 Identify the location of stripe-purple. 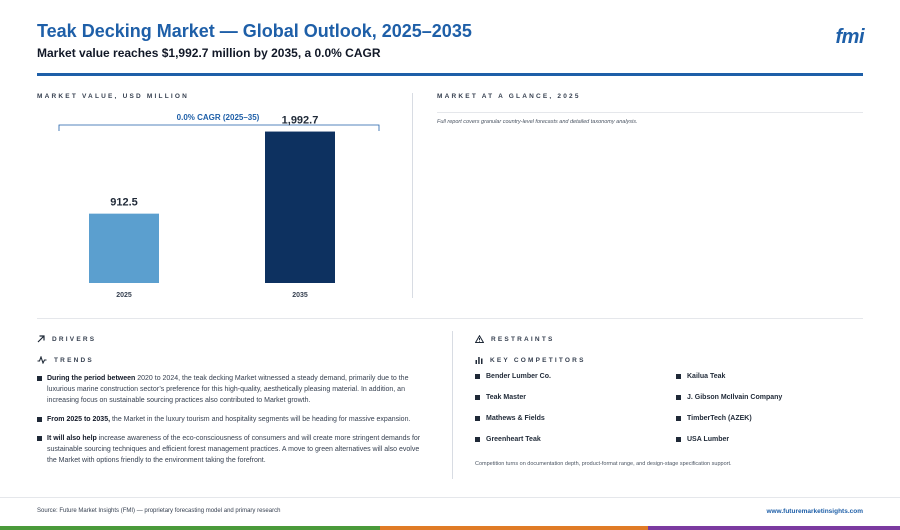
(774, 528).